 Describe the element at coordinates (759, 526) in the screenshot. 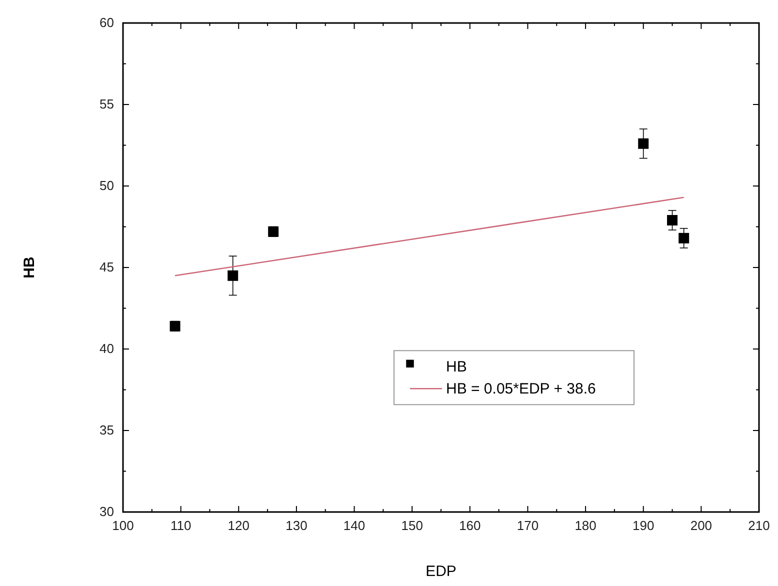

I see `x-tick-label: 210` at that location.